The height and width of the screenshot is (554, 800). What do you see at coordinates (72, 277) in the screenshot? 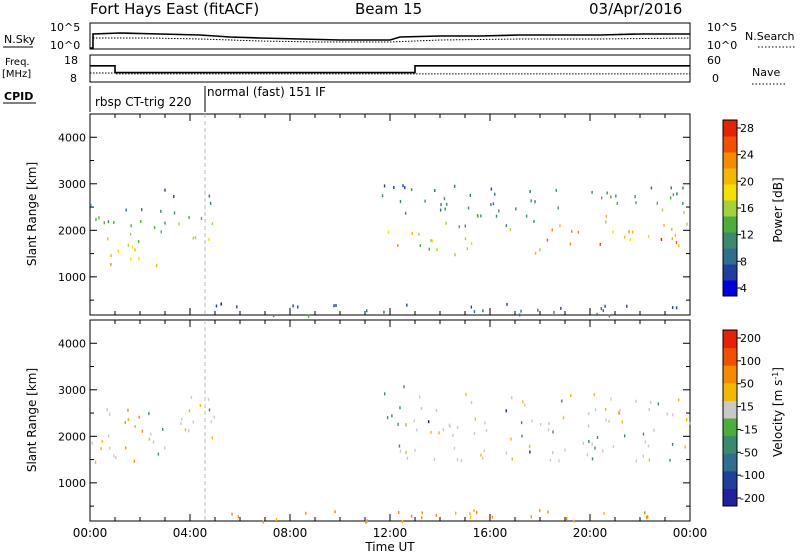
I see `y-tick-label: 1000` at bounding box center [72, 277].